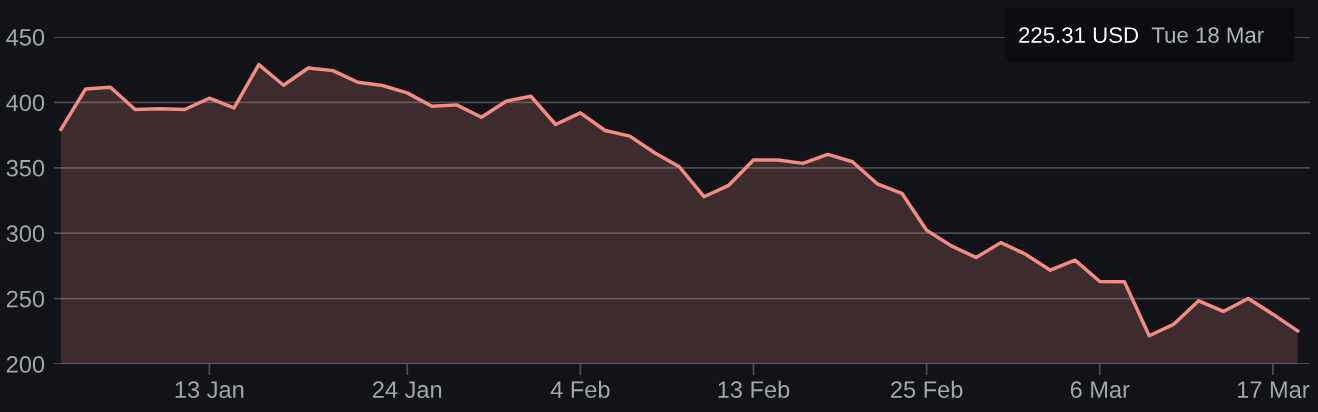 This screenshot has height=412, width=1318. Describe the element at coordinates (754, 389) in the screenshot. I see `x-tick-label: 13 Feb` at that location.